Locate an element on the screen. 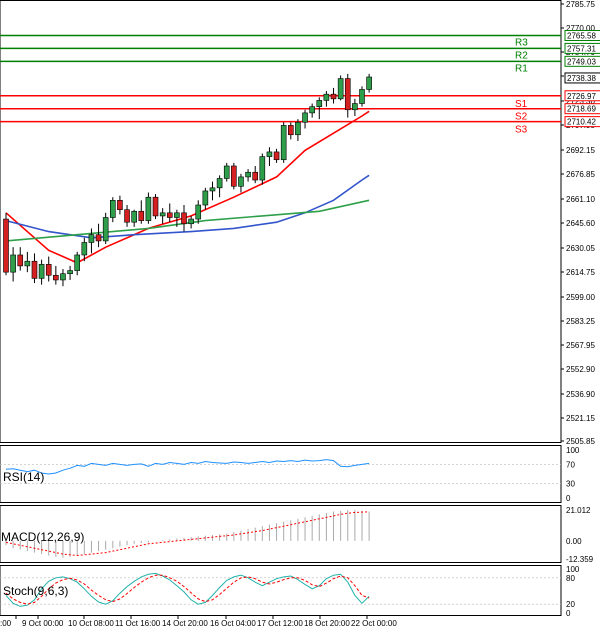 This screenshot has width=600, height=628. macd-tick-label: -12.359 is located at coordinates (580, 559).